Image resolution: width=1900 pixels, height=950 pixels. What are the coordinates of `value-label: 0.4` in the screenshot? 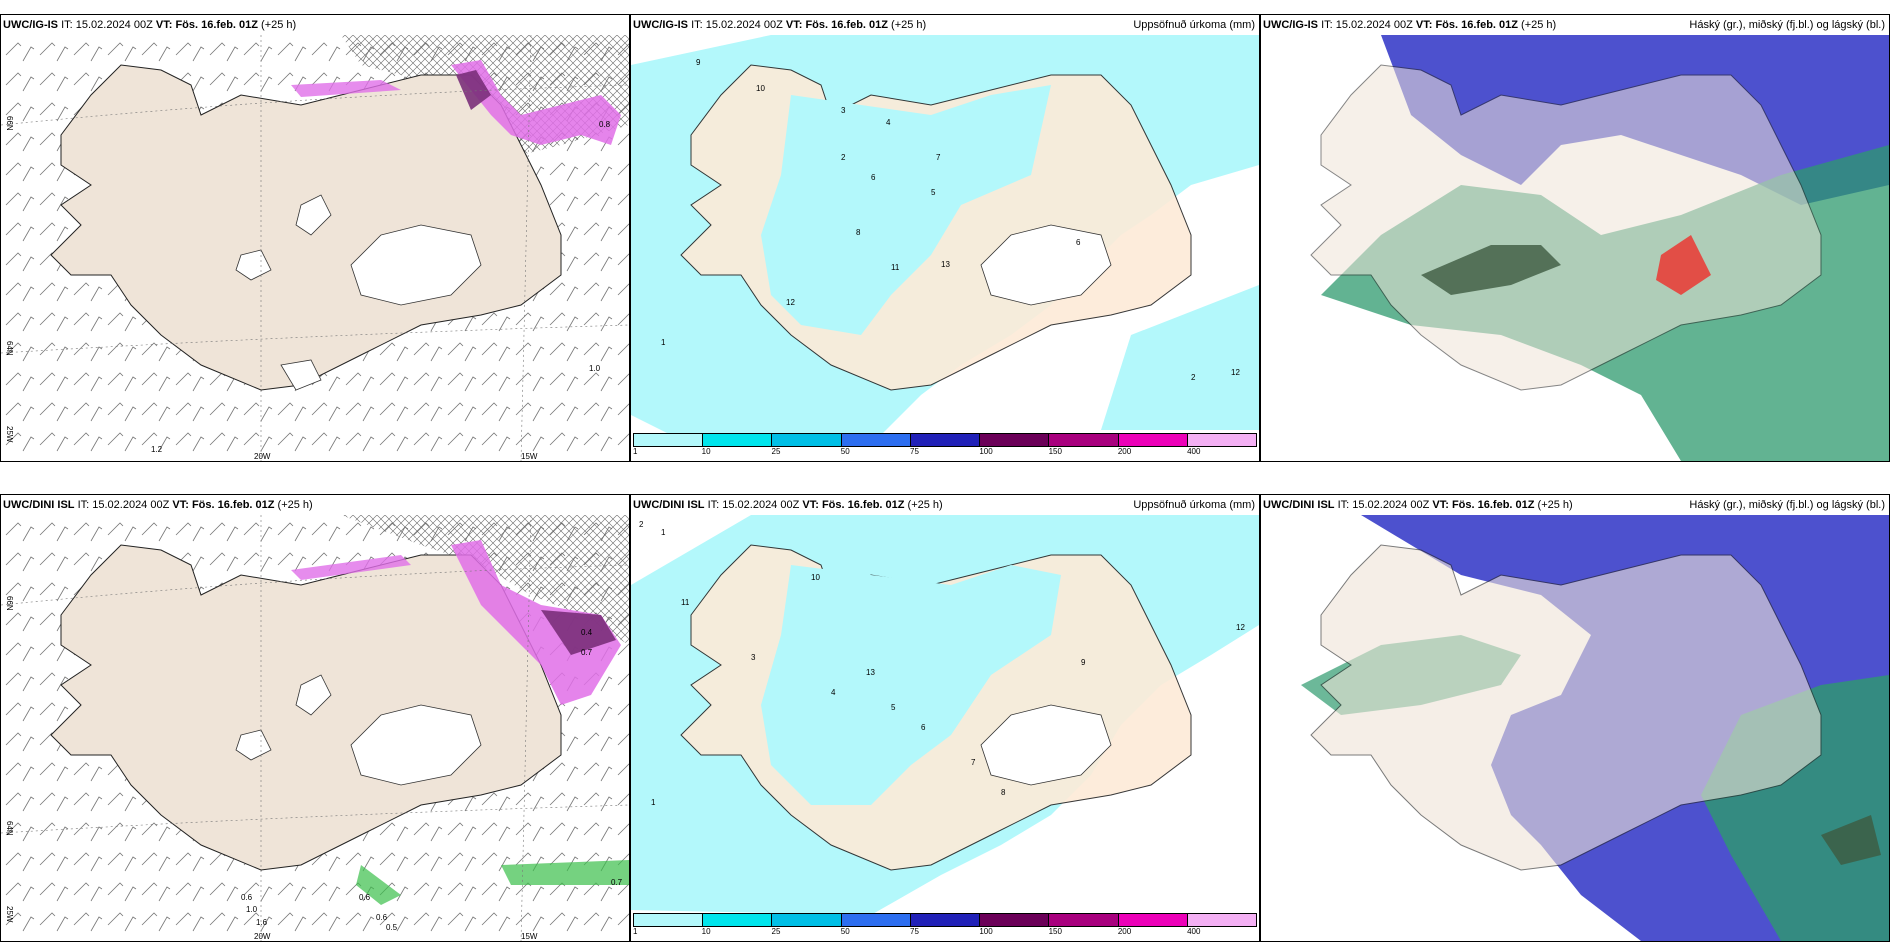 It's located at (587, 632).